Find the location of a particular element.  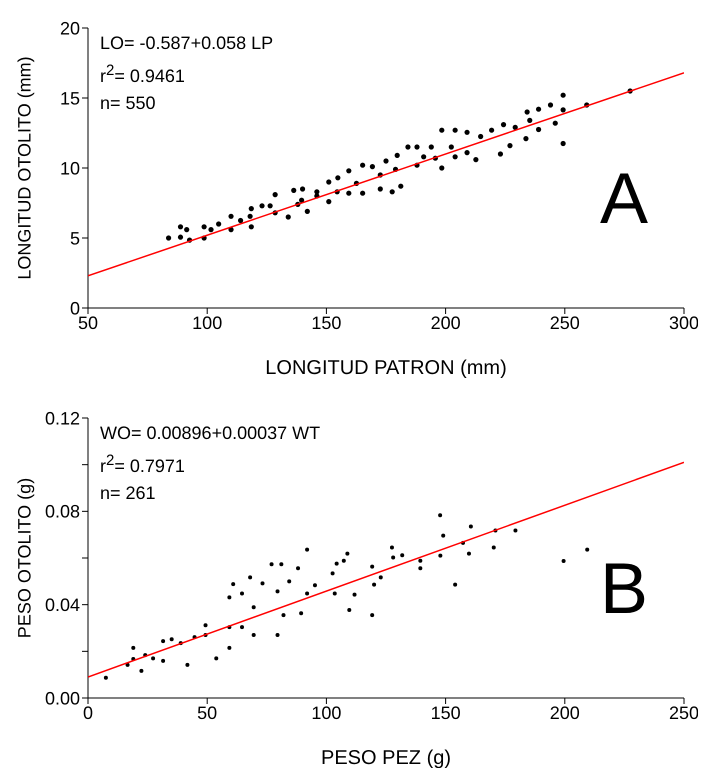

annotation: LO= -0.587+0.058 LP is located at coordinates (187, 43).